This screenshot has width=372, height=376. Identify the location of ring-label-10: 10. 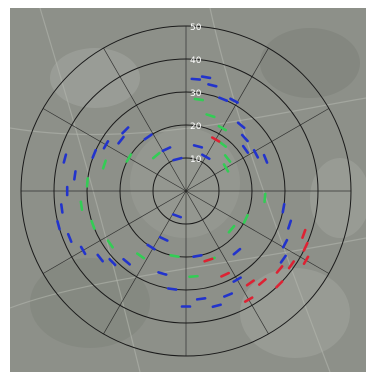
(196, 160).